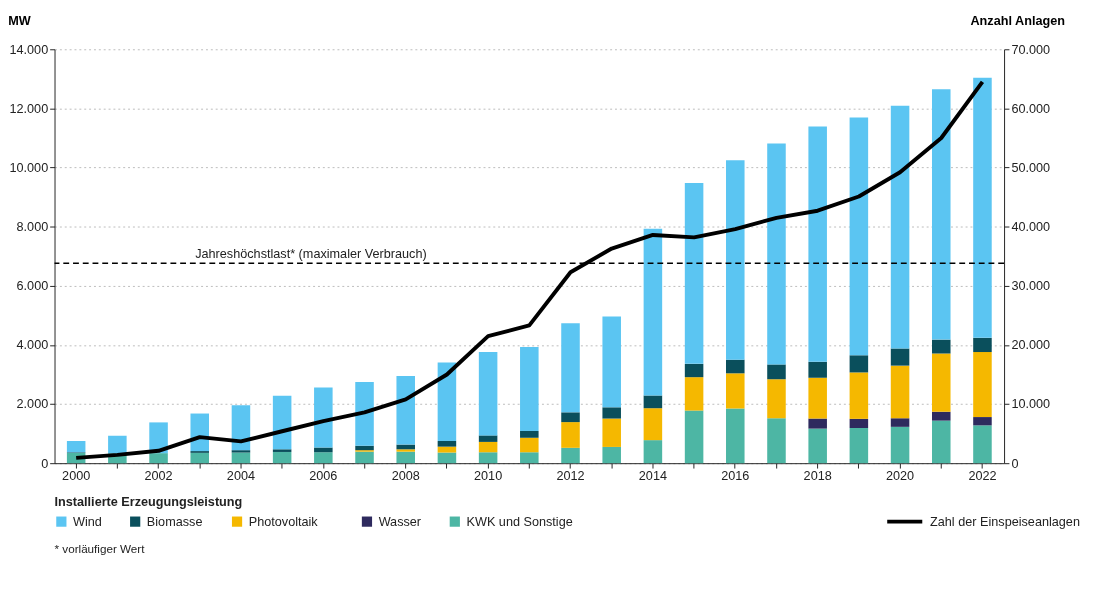 This screenshot has height=592, width=1119. I want to click on y-tick-label: 2.000, so click(32, 404).